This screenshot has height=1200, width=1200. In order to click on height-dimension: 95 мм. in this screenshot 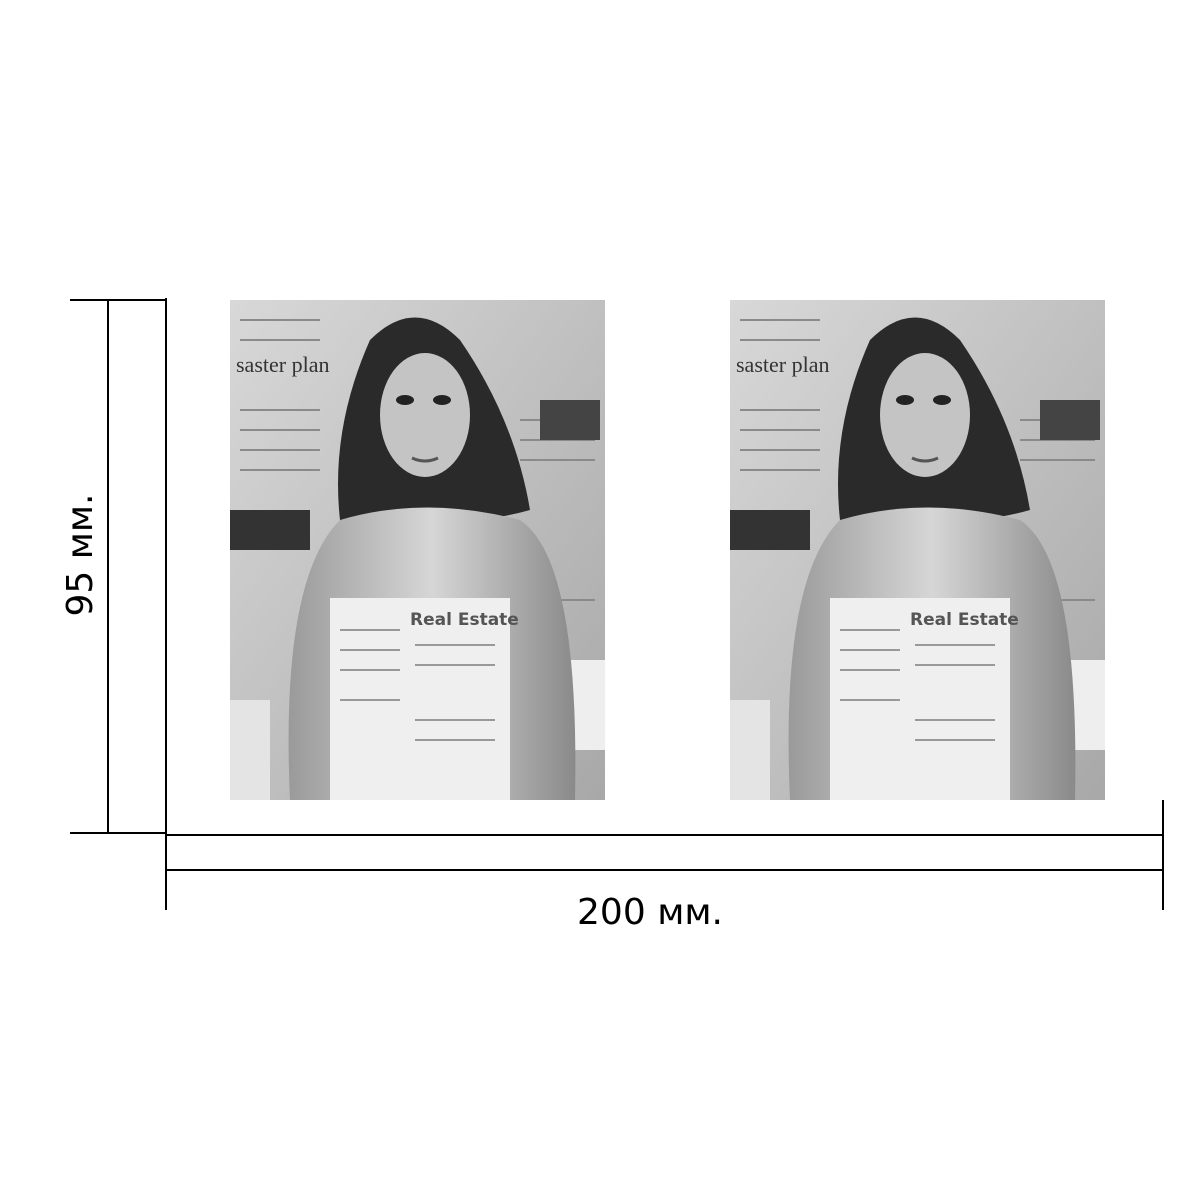, I will do `click(113, 566)`.